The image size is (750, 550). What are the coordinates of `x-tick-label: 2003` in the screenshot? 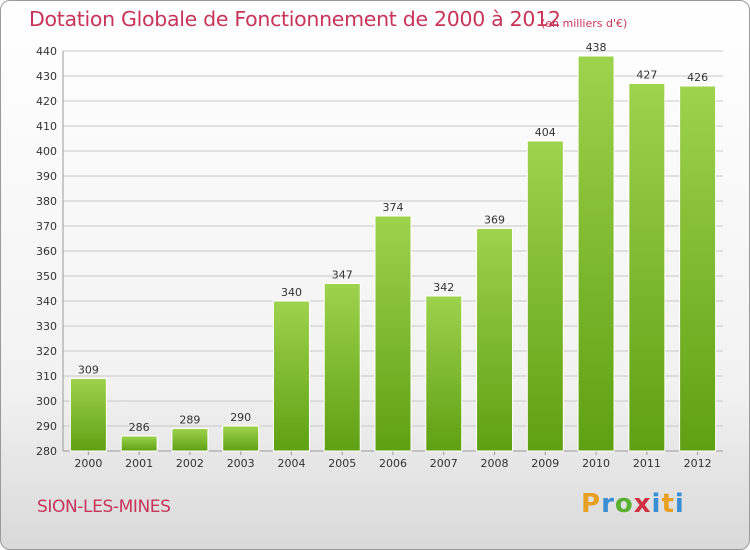 It's located at (241, 463).